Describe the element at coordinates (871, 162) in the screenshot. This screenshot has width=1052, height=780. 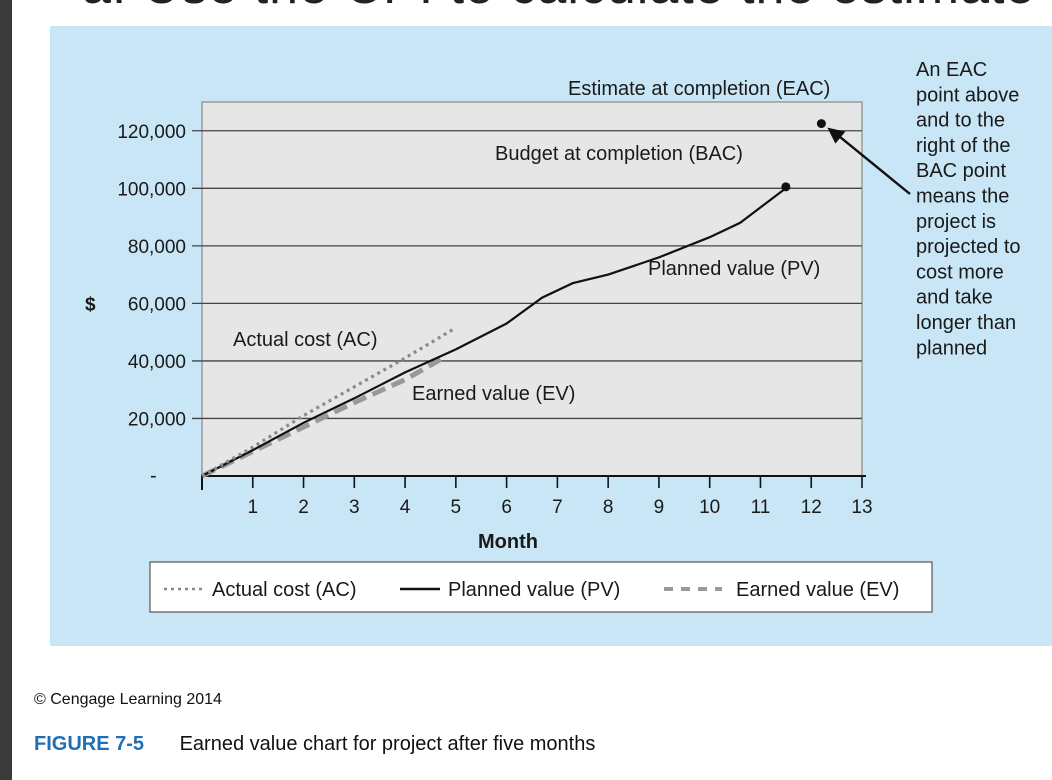
I see `eac-note-arrow-shaft` at that location.